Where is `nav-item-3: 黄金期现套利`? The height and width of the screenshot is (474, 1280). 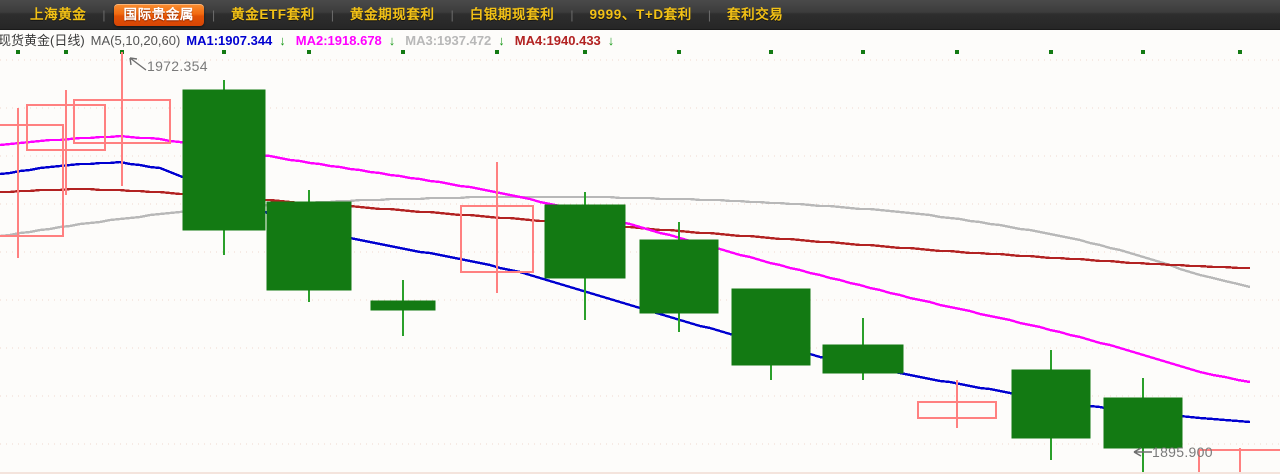 nav-item-3: 黄金期现套利 is located at coordinates (392, 14).